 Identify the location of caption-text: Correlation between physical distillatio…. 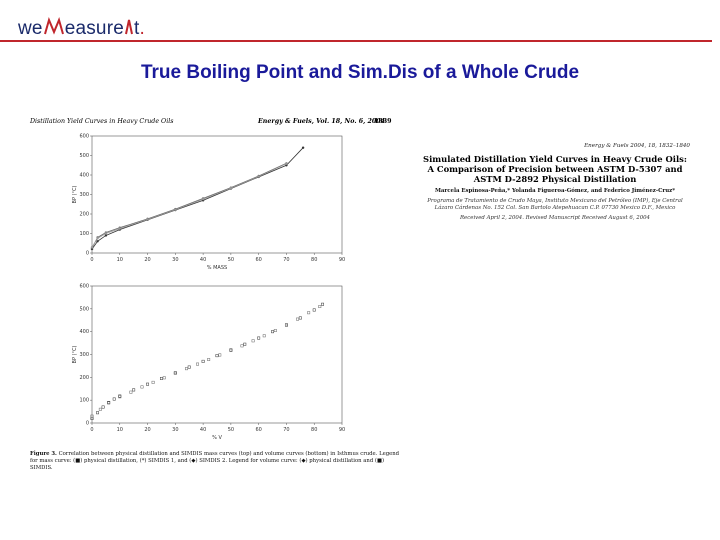
(215, 461).